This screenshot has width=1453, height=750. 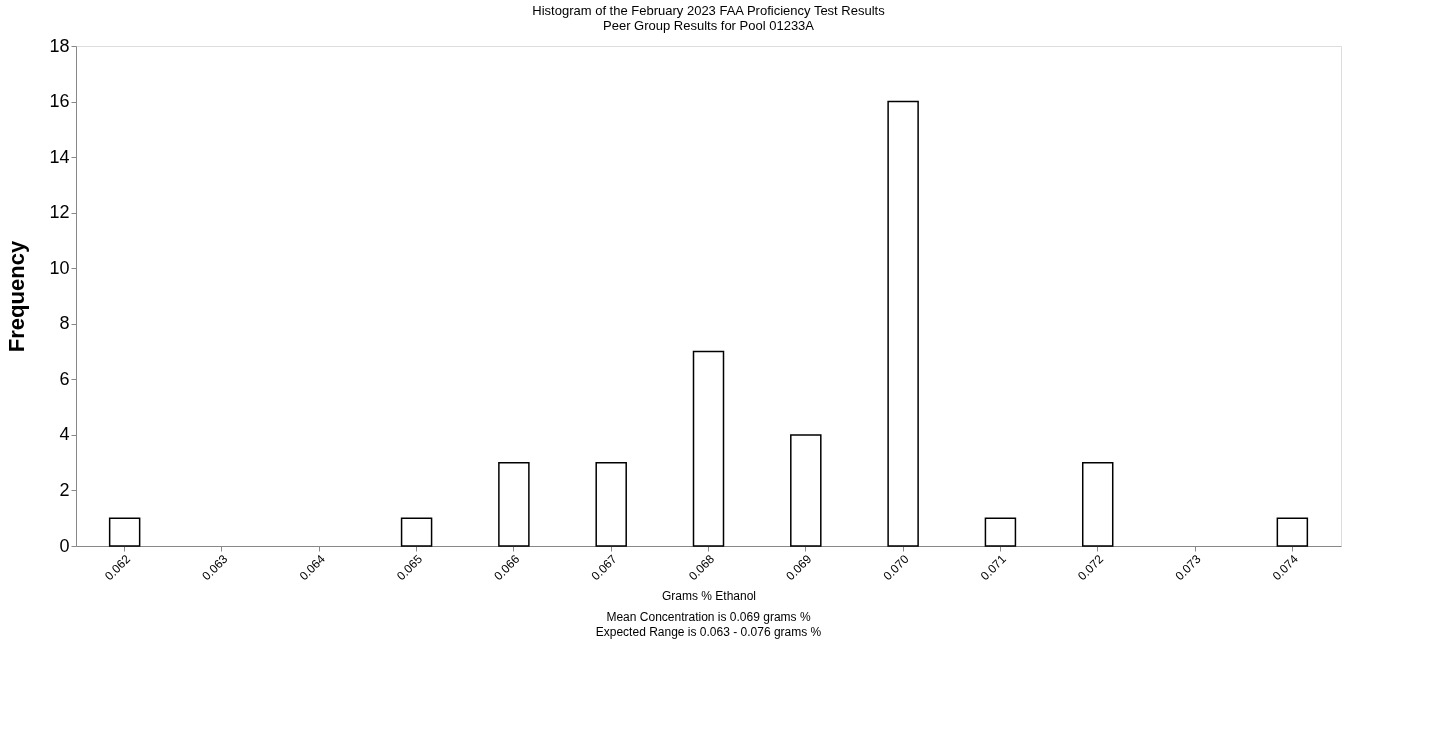 What do you see at coordinates (64, 378) in the screenshot?
I see `y-tick-label: 6` at bounding box center [64, 378].